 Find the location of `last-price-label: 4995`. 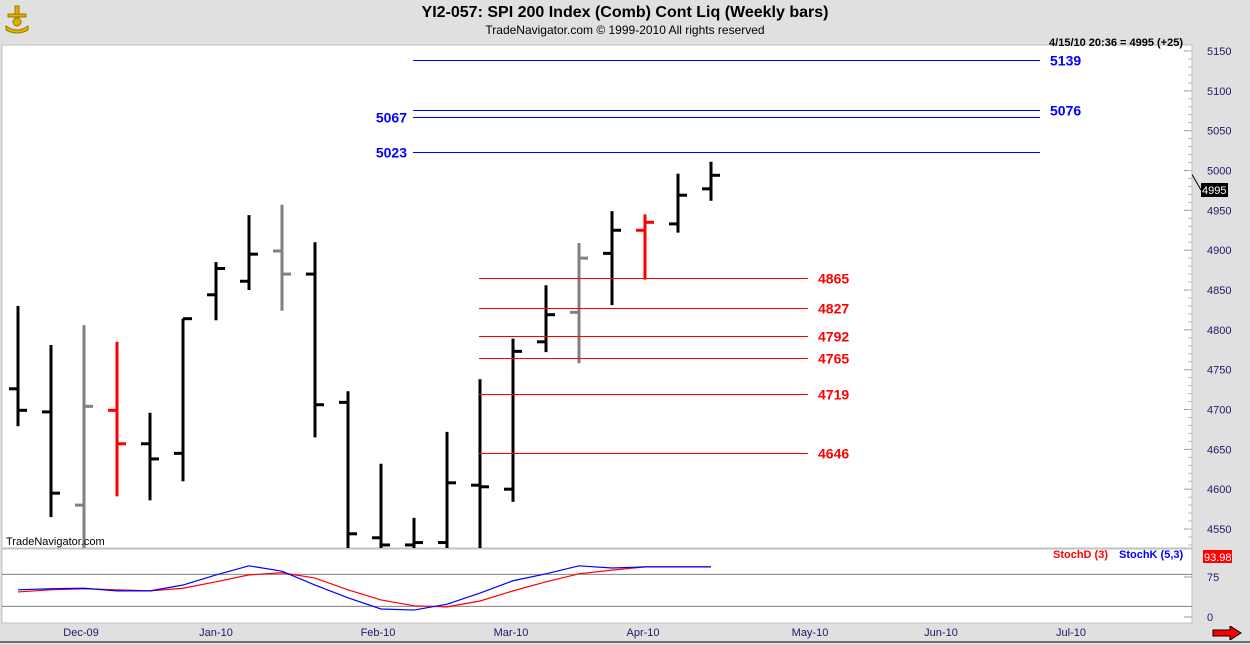

last-price-label: 4995 is located at coordinates (1214, 191).